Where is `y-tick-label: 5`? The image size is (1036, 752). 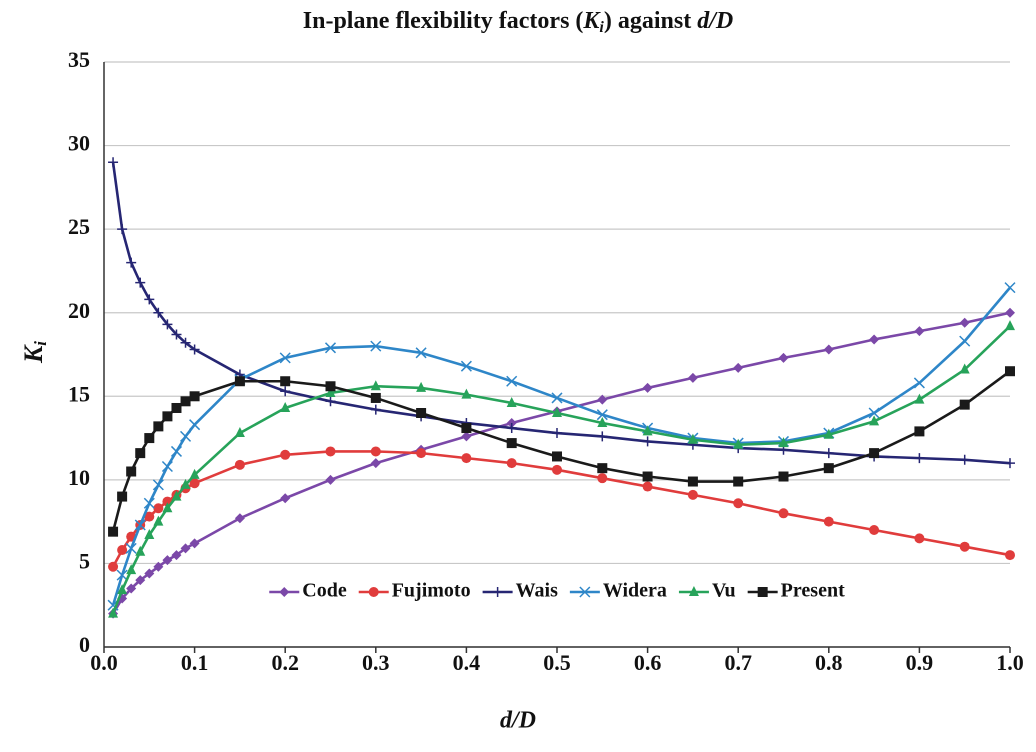
y-tick-label: 5 is located at coordinates (84, 560).